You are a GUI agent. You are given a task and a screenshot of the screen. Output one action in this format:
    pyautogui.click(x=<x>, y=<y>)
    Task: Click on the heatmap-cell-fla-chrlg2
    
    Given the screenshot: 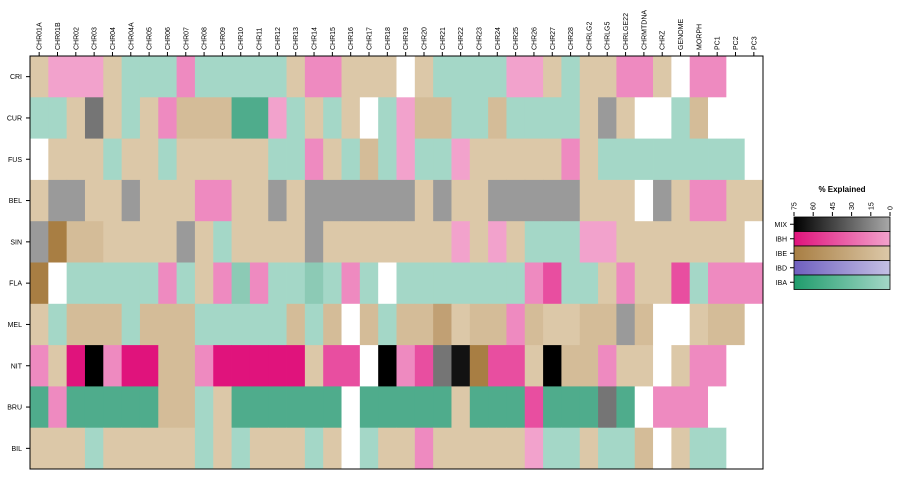 What is the action you would take?
    pyautogui.click(x=589, y=283)
    